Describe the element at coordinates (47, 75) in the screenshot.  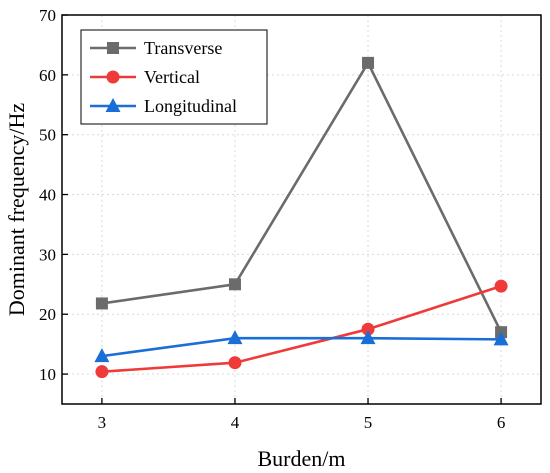
I see `y-tick-label-5: 60` at that location.